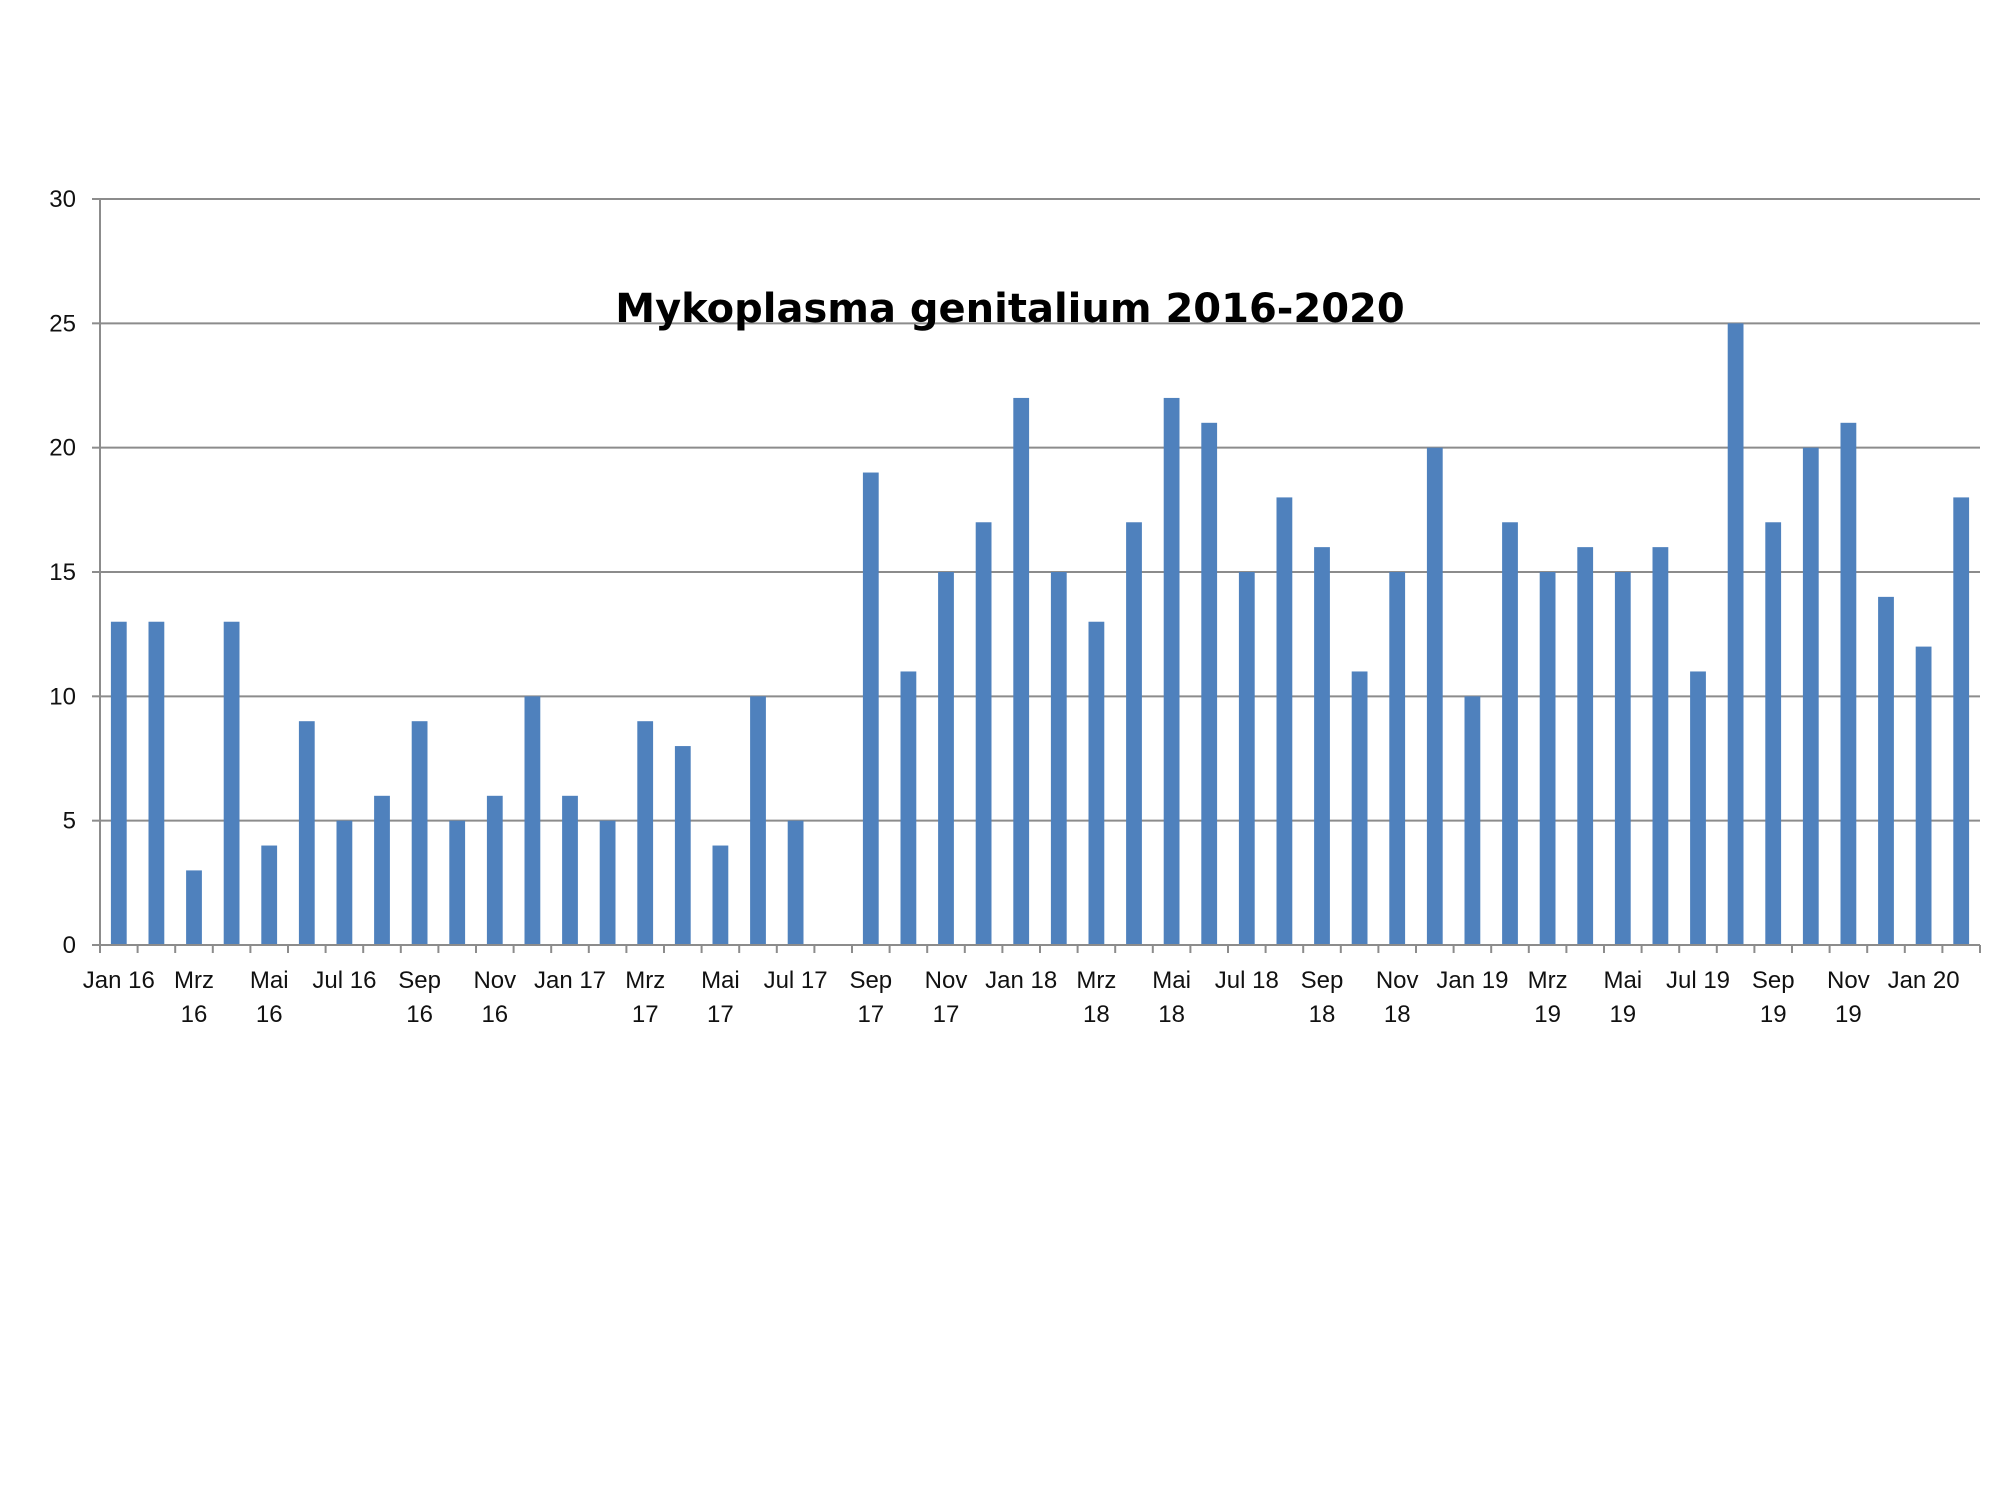 The height and width of the screenshot is (1500, 2000). Describe the element at coordinates (62, 448) in the screenshot. I see `y-axis-tick-label: 20` at that location.